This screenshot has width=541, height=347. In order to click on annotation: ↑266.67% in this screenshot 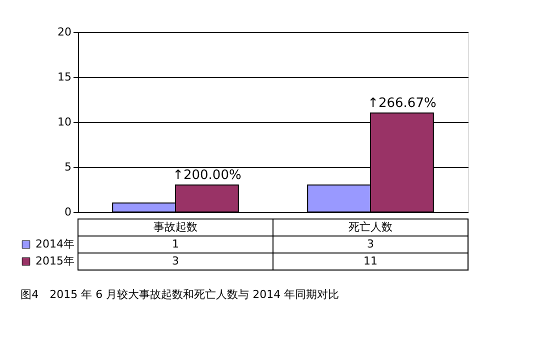, I will do `click(402, 103)`.